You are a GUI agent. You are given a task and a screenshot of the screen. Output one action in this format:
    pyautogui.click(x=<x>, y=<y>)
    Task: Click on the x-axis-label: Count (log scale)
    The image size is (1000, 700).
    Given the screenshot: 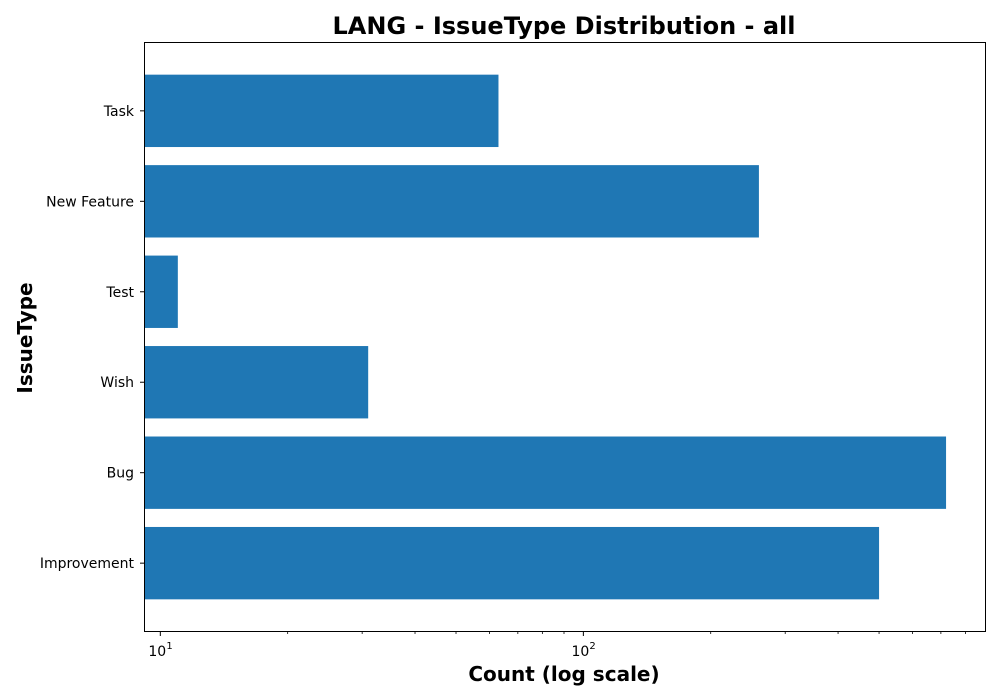 What is the action you would take?
    pyautogui.click(x=563, y=674)
    